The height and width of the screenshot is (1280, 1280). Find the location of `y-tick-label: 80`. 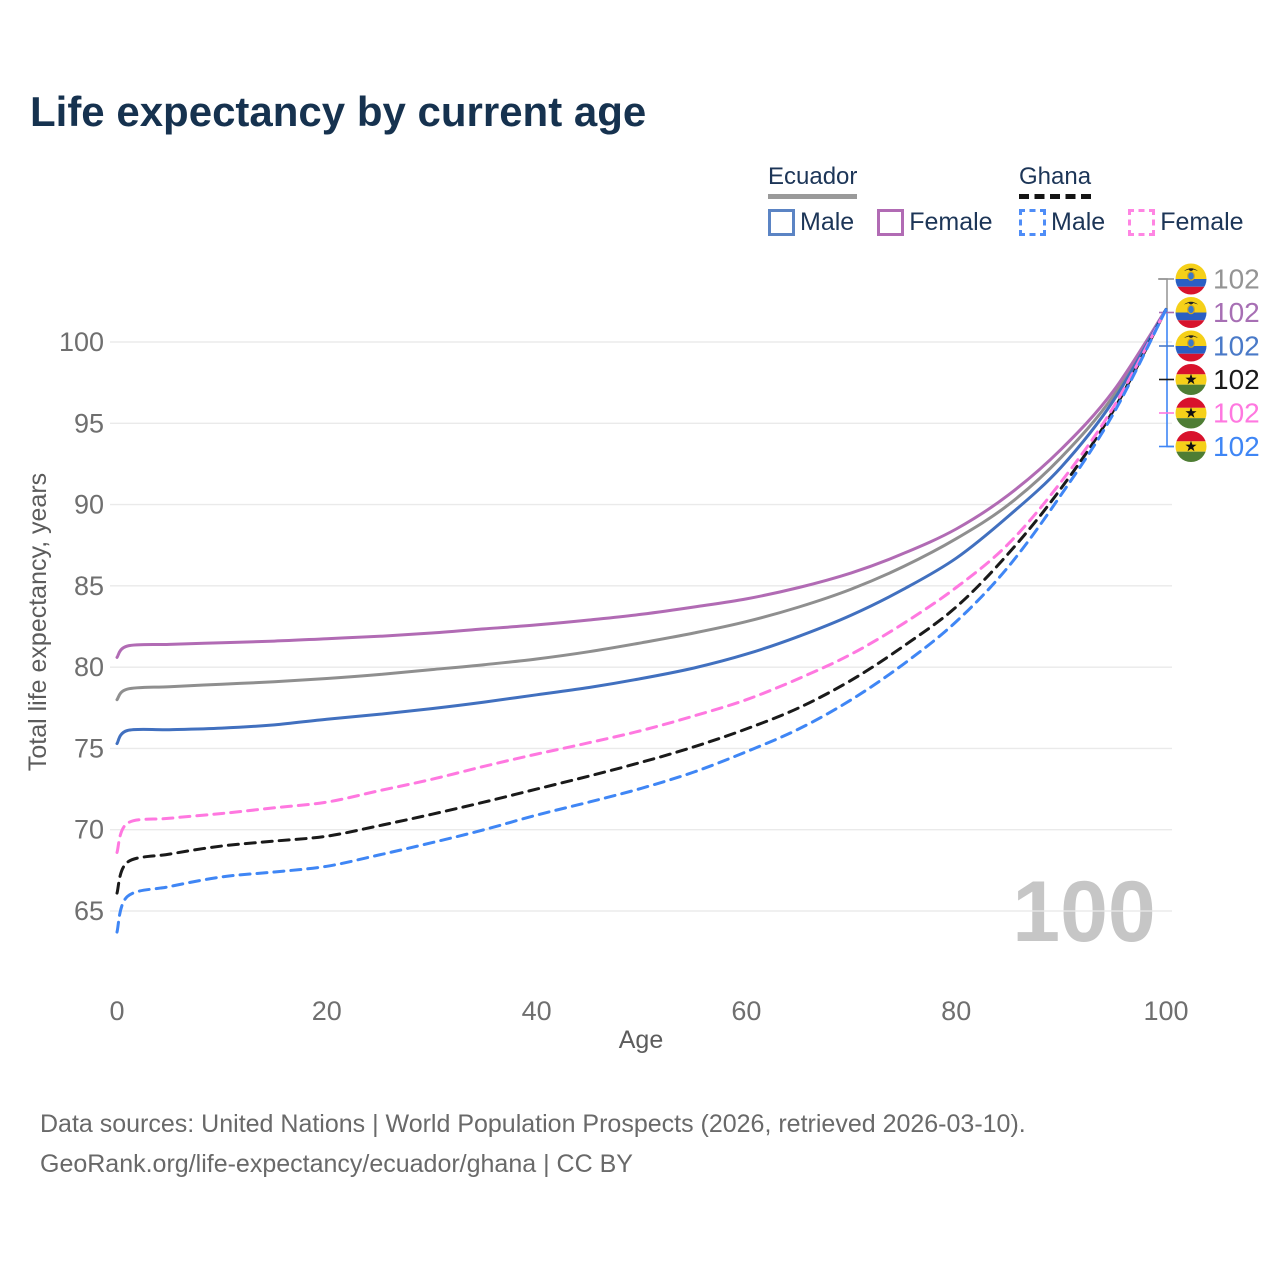

y-tick-label: 80 is located at coordinates (89, 667).